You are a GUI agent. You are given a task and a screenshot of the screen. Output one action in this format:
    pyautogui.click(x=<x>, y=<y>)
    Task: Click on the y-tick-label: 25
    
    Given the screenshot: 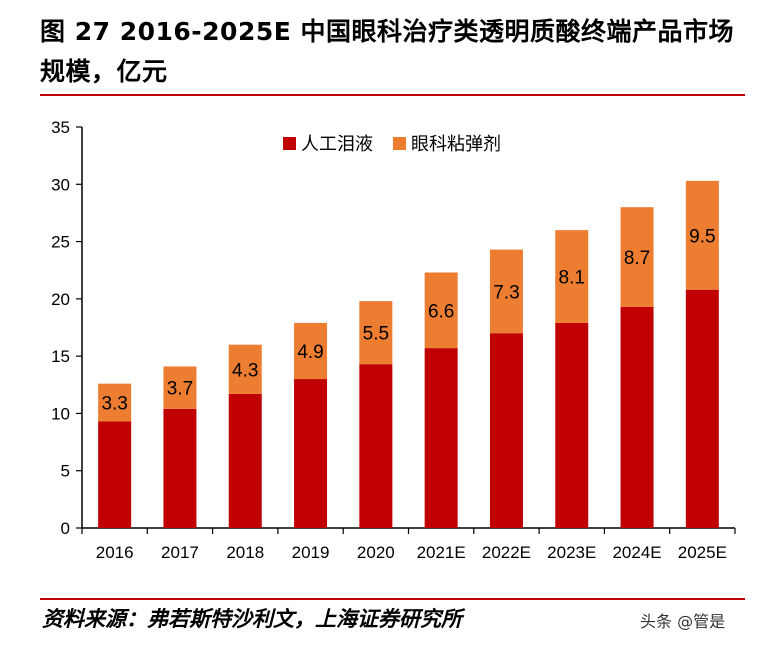 What is the action you would take?
    pyautogui.click(x=60, y=242)
    